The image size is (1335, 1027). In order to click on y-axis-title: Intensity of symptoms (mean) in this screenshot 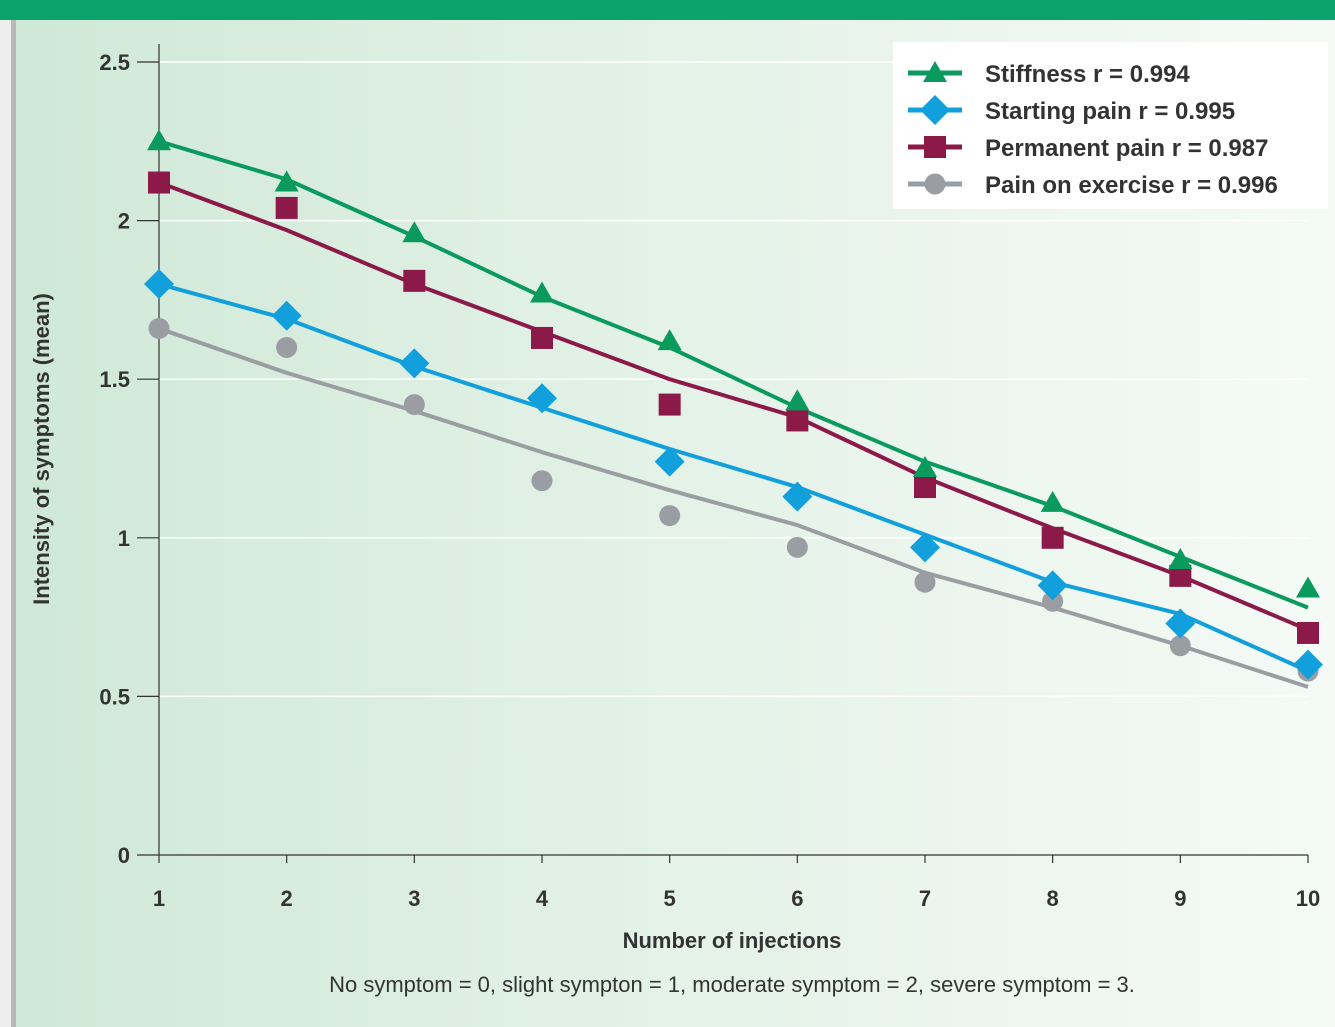, I will do `click(41, 449)`.